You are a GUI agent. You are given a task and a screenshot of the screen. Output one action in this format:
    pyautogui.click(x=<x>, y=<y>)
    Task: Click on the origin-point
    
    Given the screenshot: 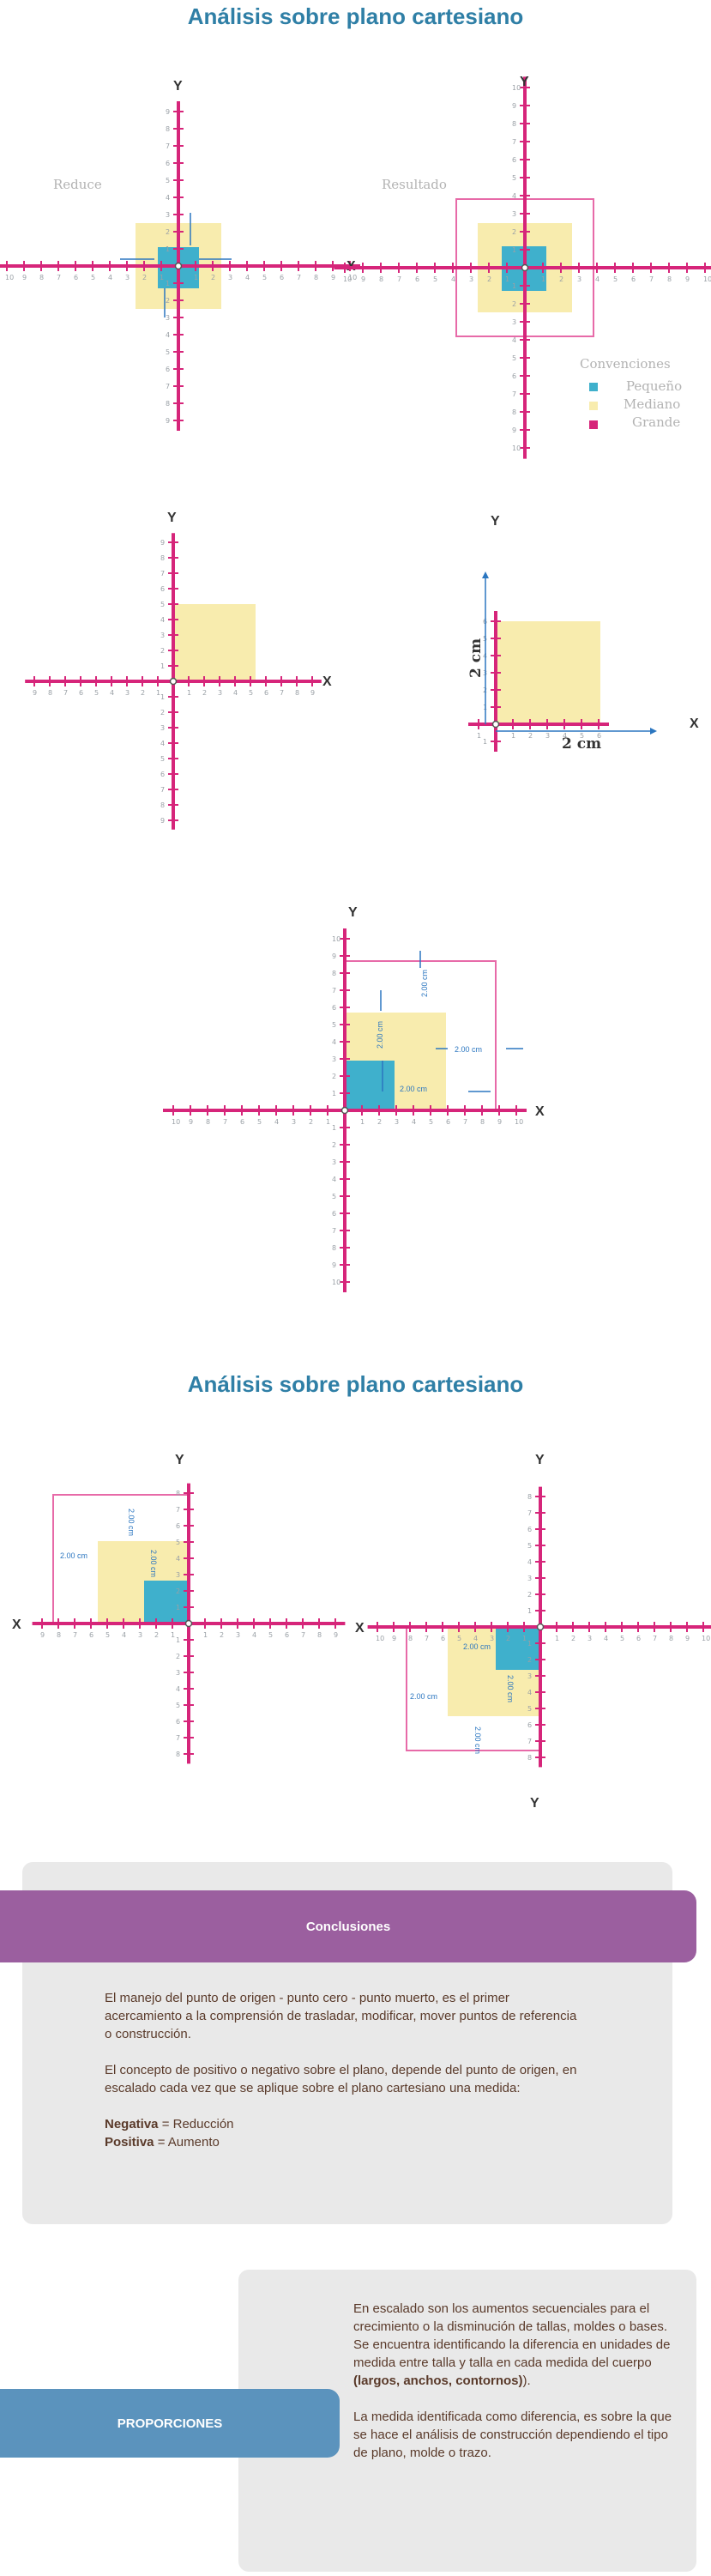 What is the action you would take?
    pyautogui.click(x=344, y=1110)
    